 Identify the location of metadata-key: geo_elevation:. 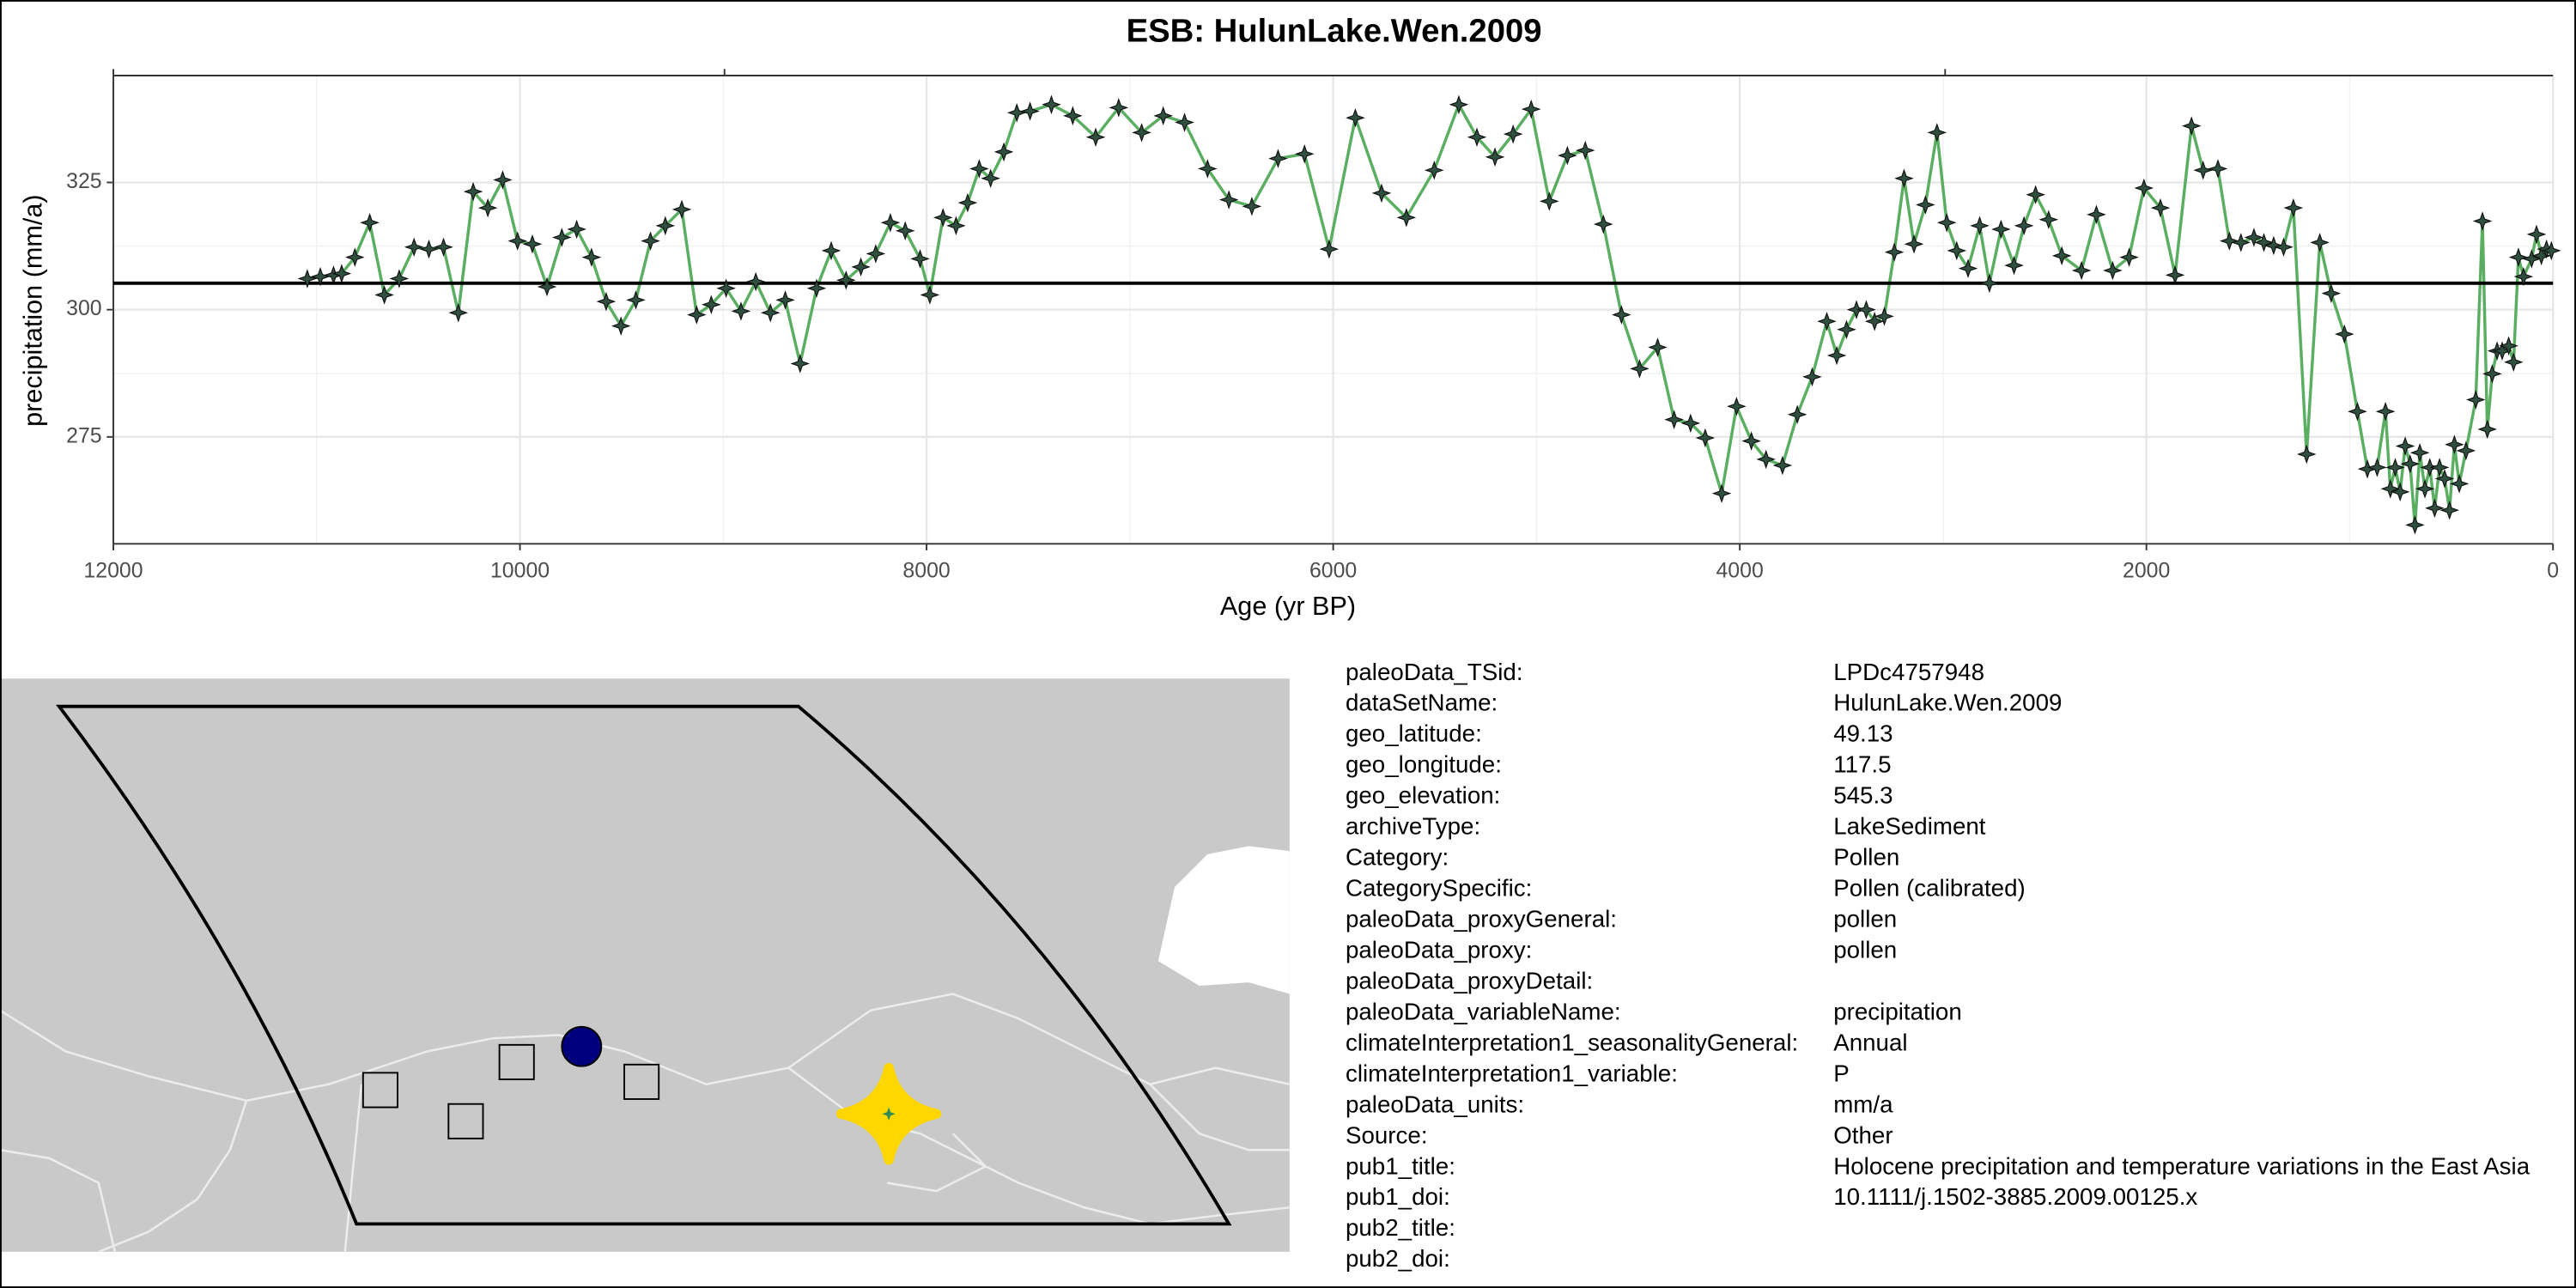
(1423, 795).